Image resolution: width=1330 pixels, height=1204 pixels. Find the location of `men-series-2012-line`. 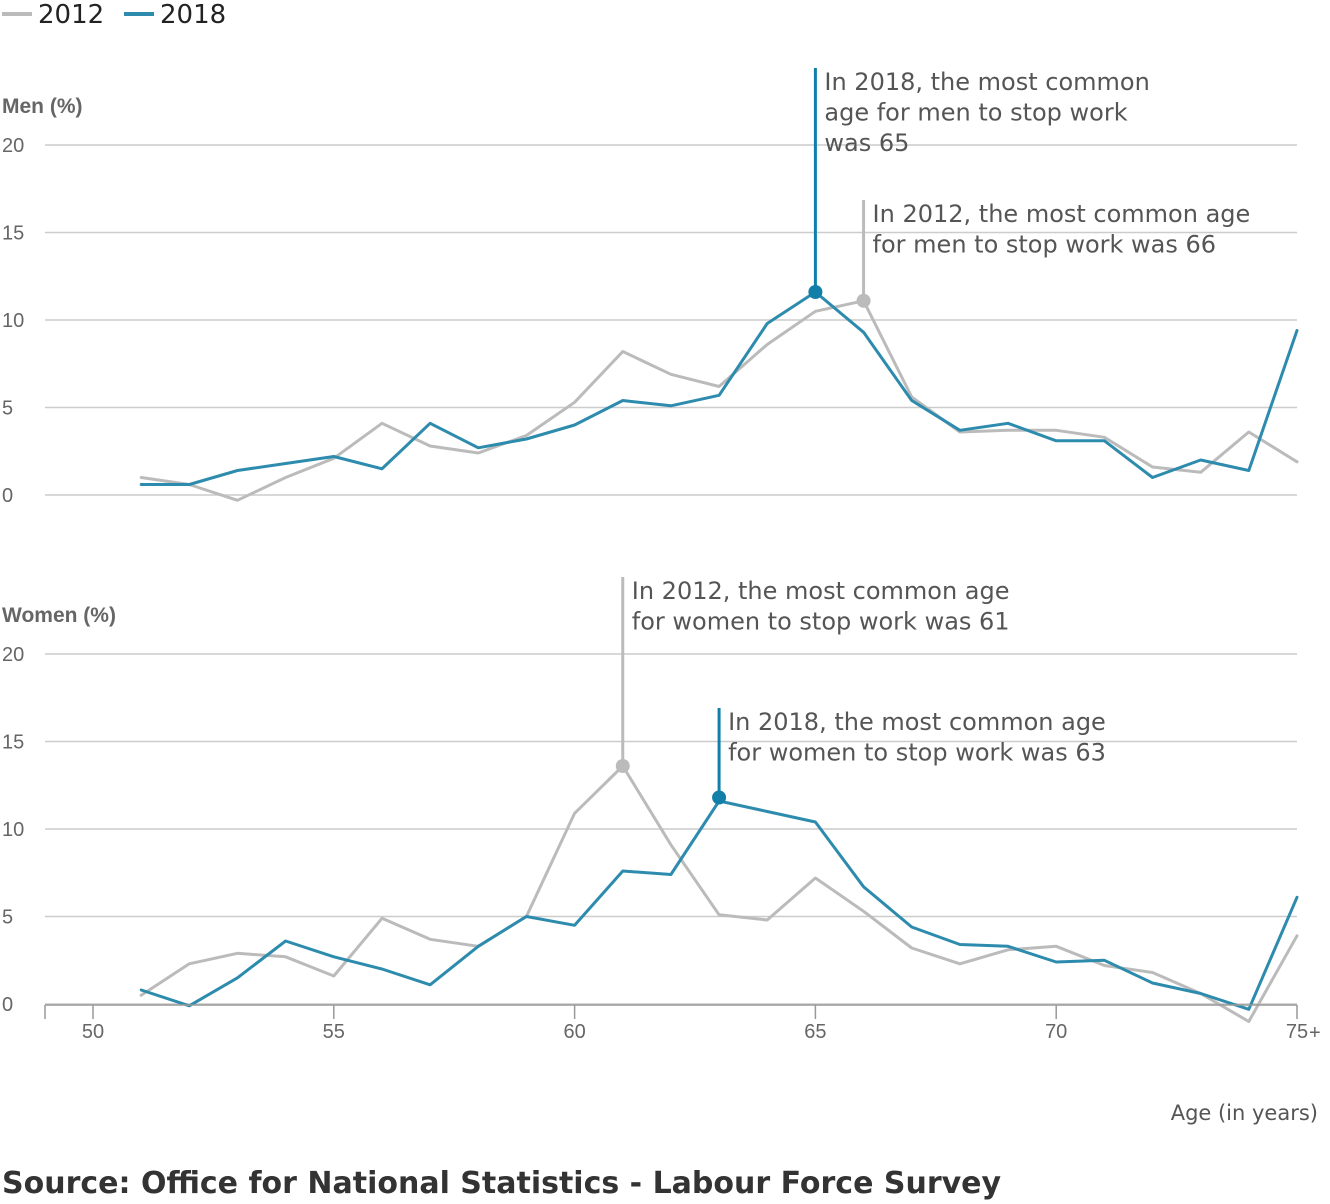

men-series-2012-line is located at coordinates (719, 400).